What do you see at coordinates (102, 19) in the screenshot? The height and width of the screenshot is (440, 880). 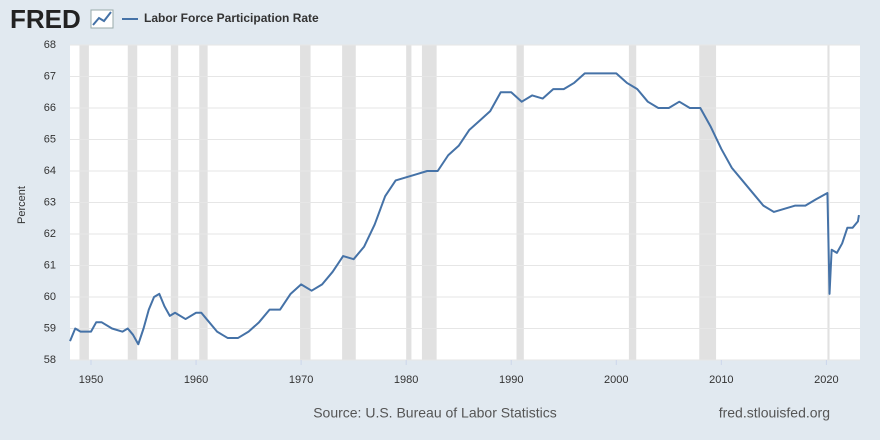 I see `logo-icon` at bounding box center [102, 19].